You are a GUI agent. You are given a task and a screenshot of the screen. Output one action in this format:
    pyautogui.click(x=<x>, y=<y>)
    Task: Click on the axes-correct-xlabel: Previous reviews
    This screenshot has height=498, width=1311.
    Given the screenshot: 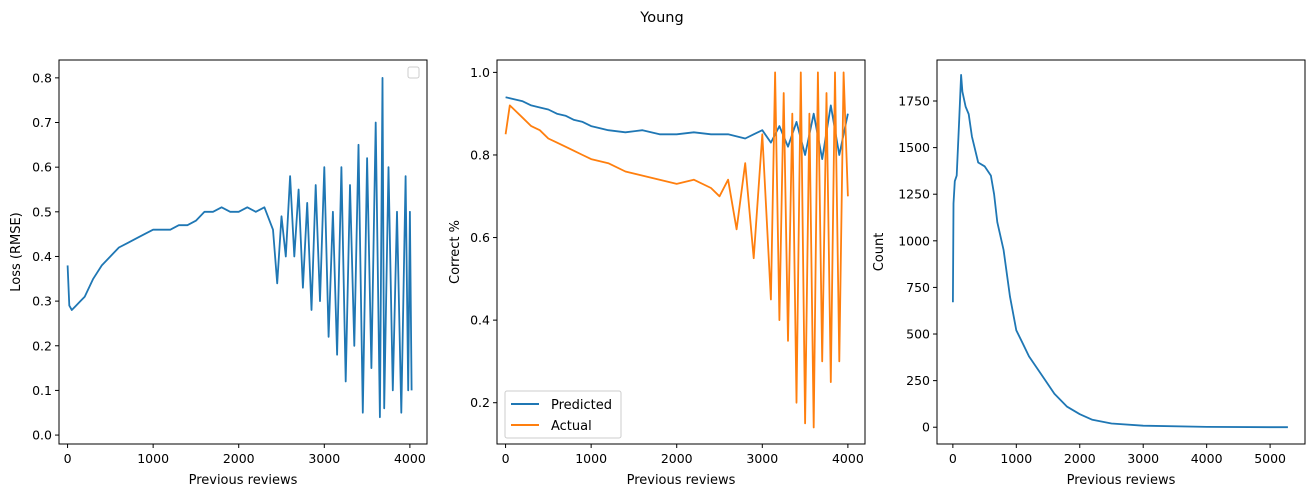 What is the action you would take?
    pyautogui.click(x=681, y=480)
    